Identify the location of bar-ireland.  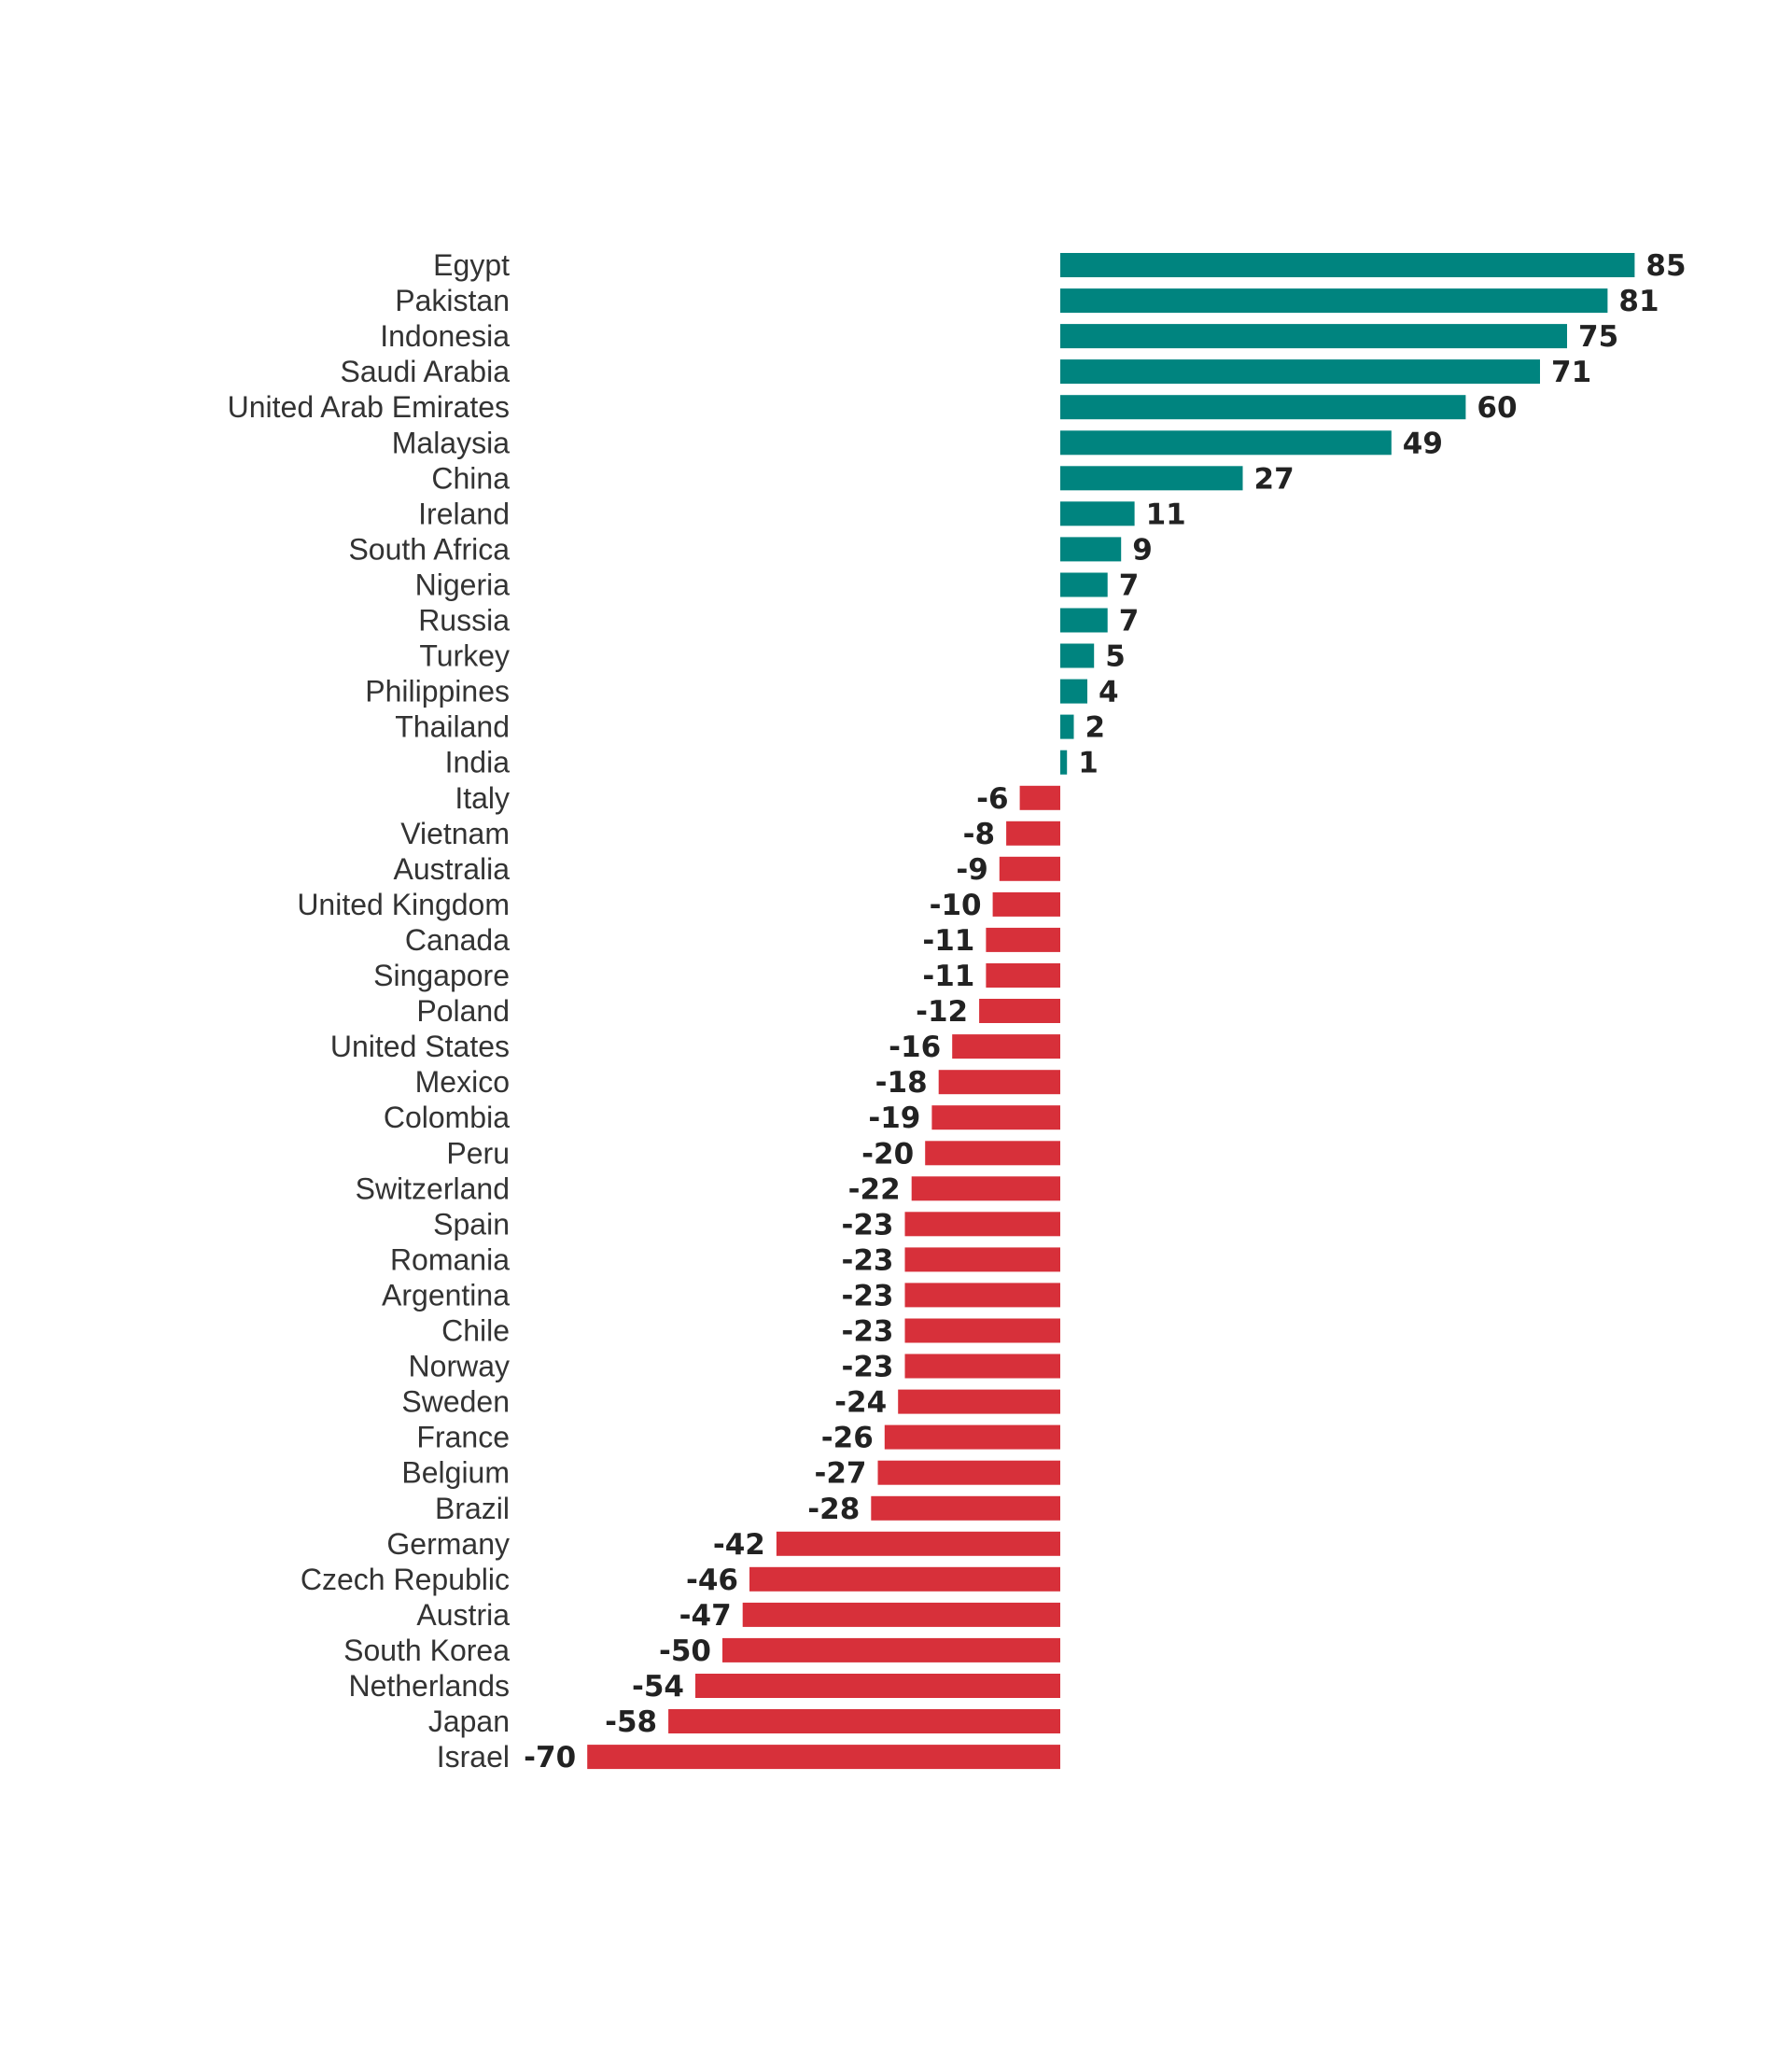
(1097, 513).